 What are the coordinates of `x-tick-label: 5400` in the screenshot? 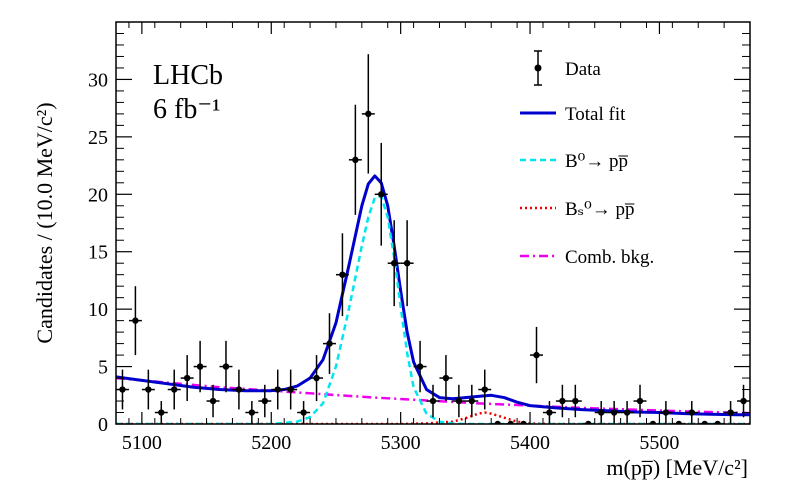 It's located at (530, 443).